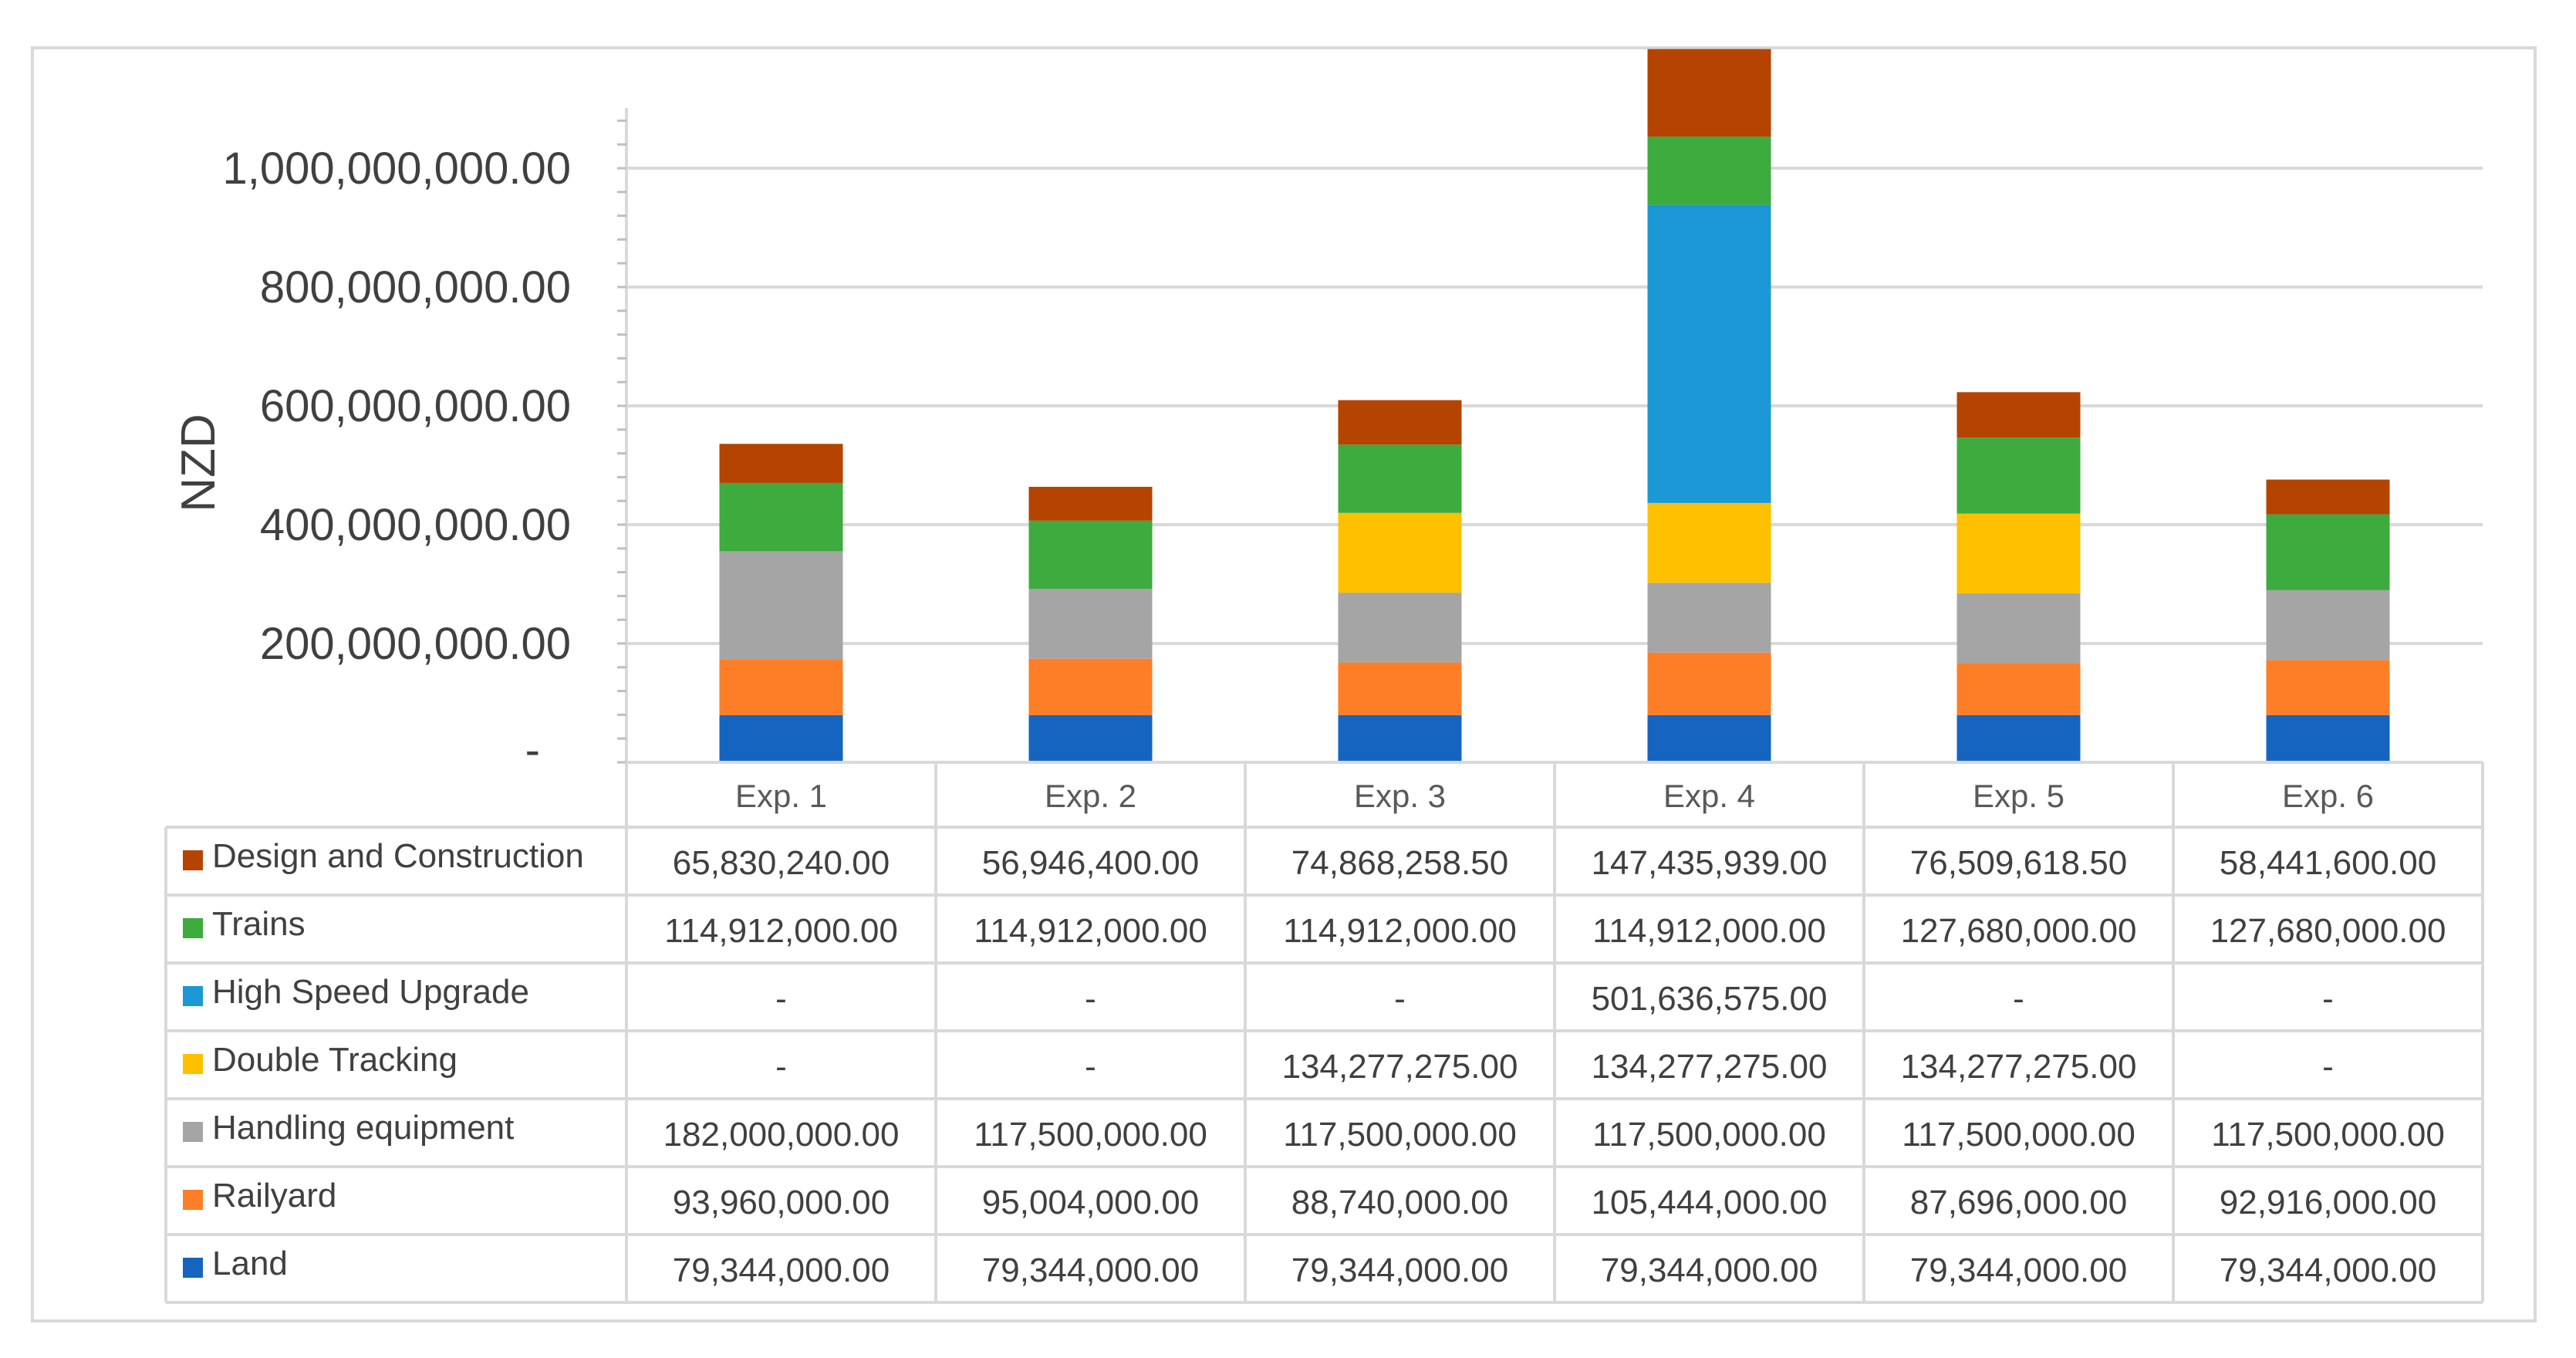 Image resolution: width=2576 pixels, height=1358 pixels. What do you see at coordinates (198, 463) in the screenshot?
I see `y-axis-label: NZD` at bounding box center [198, 463].